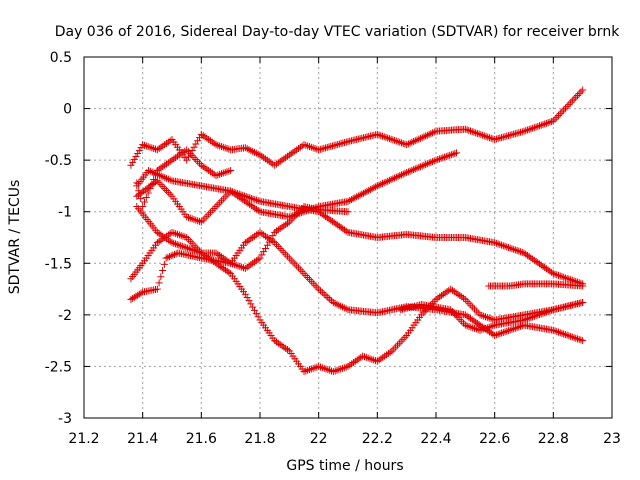 The image size is (640, 480). I want to click on y-tick-label: -2, so click(65, 316).